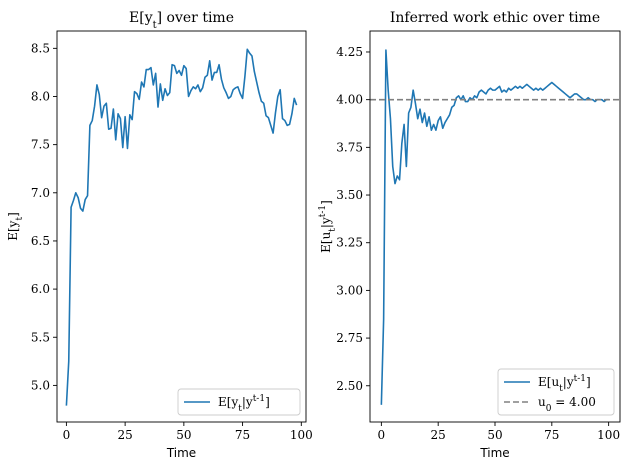 Image resolution: width=629 pixels, height=470 pixels. Describe the element at coordinates (349, 147) in the screenshot. I see `y-tick-label: 3.75` at that location.